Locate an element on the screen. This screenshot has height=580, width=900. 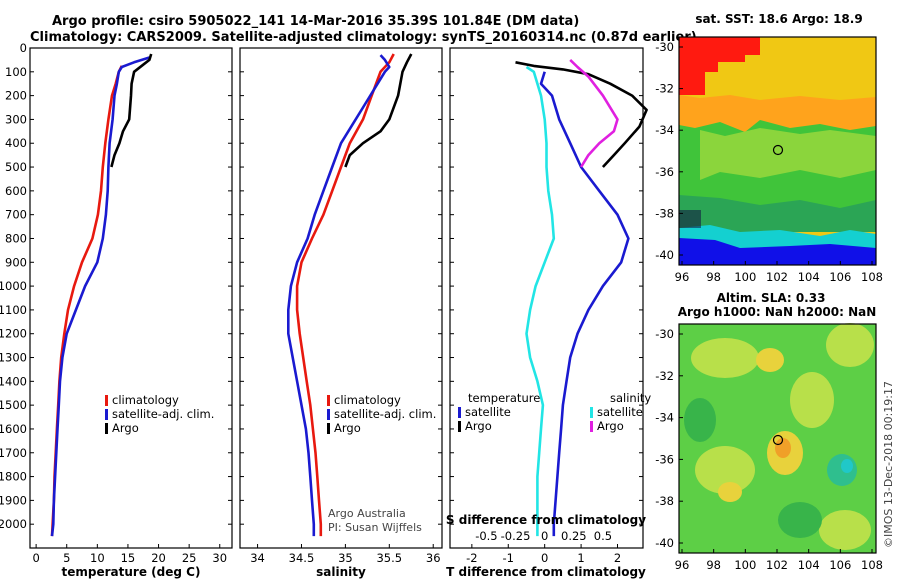
depth-tick-label: 0 is located at coordinates (23, 48).